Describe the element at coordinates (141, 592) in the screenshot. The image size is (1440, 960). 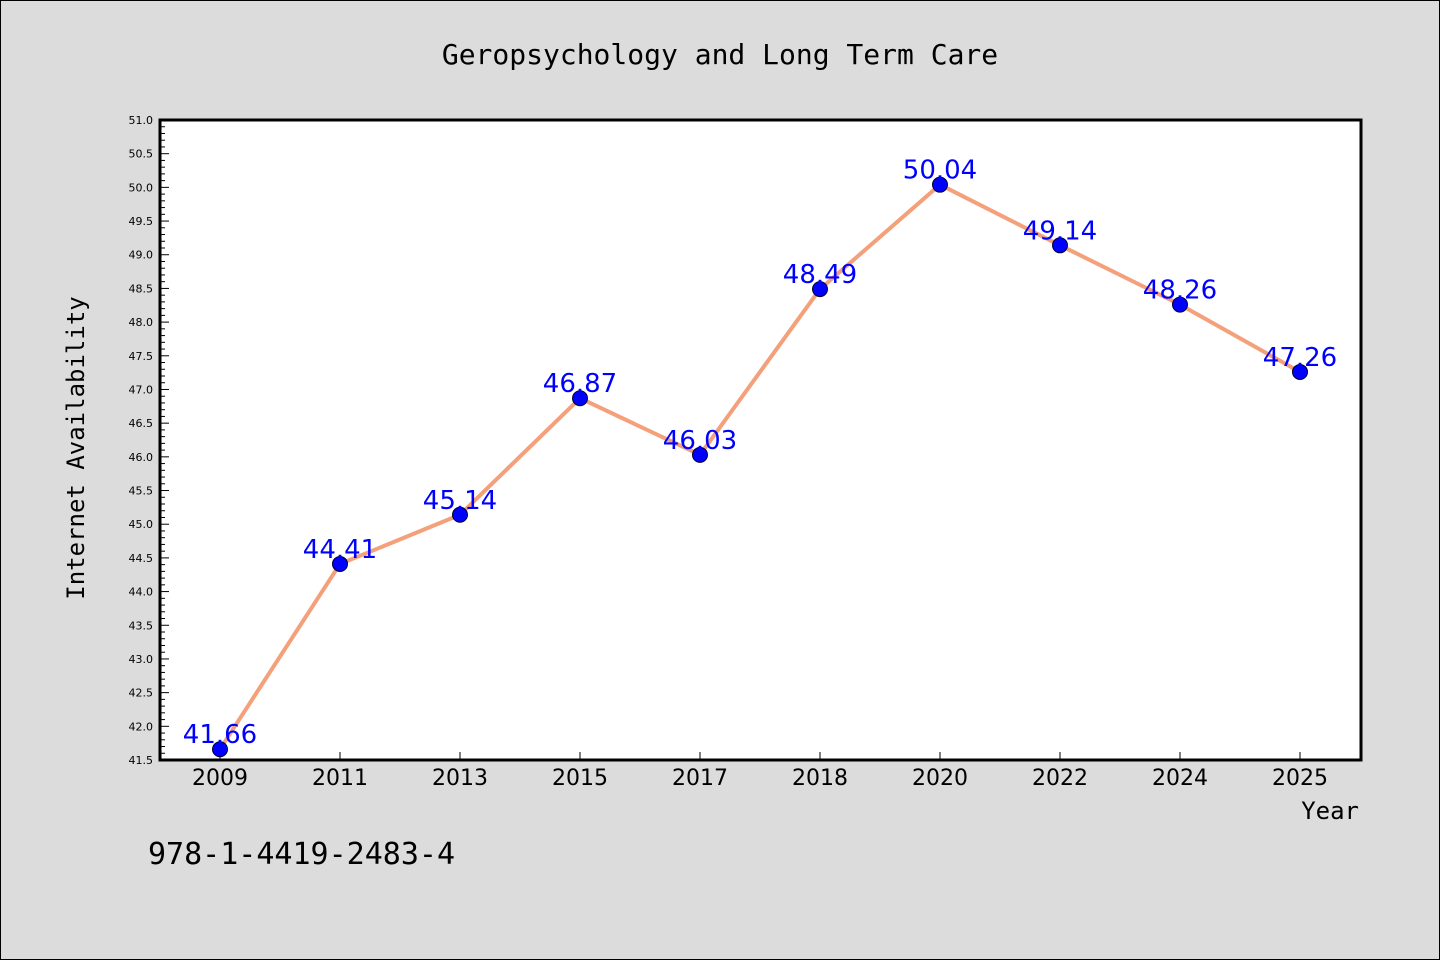
I see `y-tick-label: 44.0` at that location.